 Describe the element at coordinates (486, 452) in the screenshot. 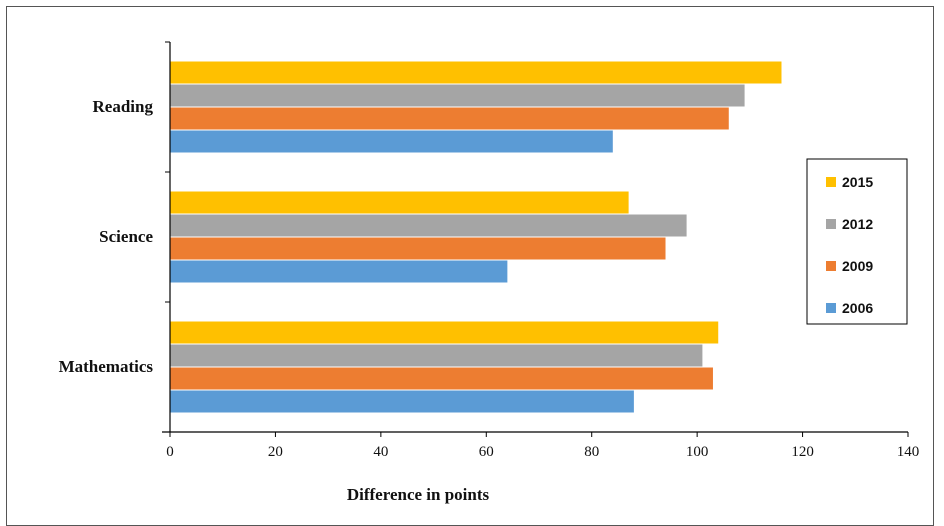

I see `x-tick-label: 60` at that location.